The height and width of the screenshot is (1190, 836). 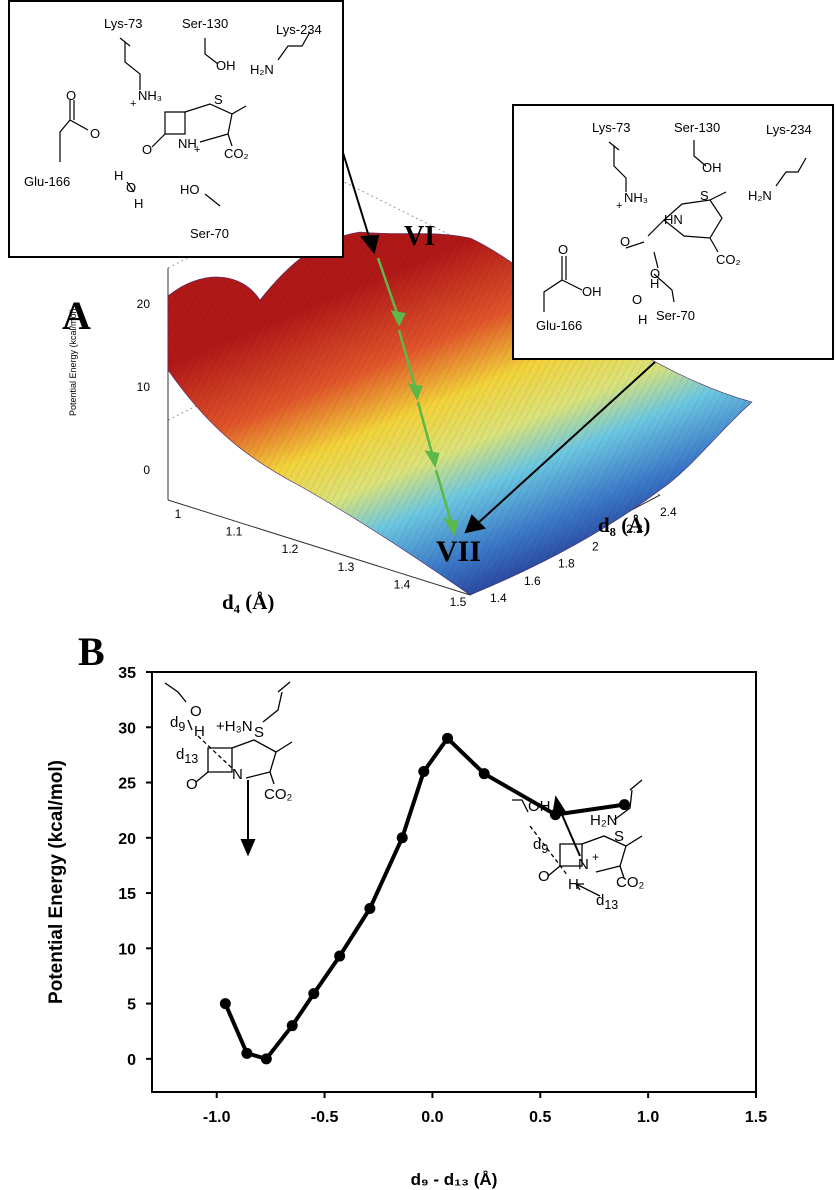 I want to click on d8-tick-label: 1.8, so click(x=566, y=564).